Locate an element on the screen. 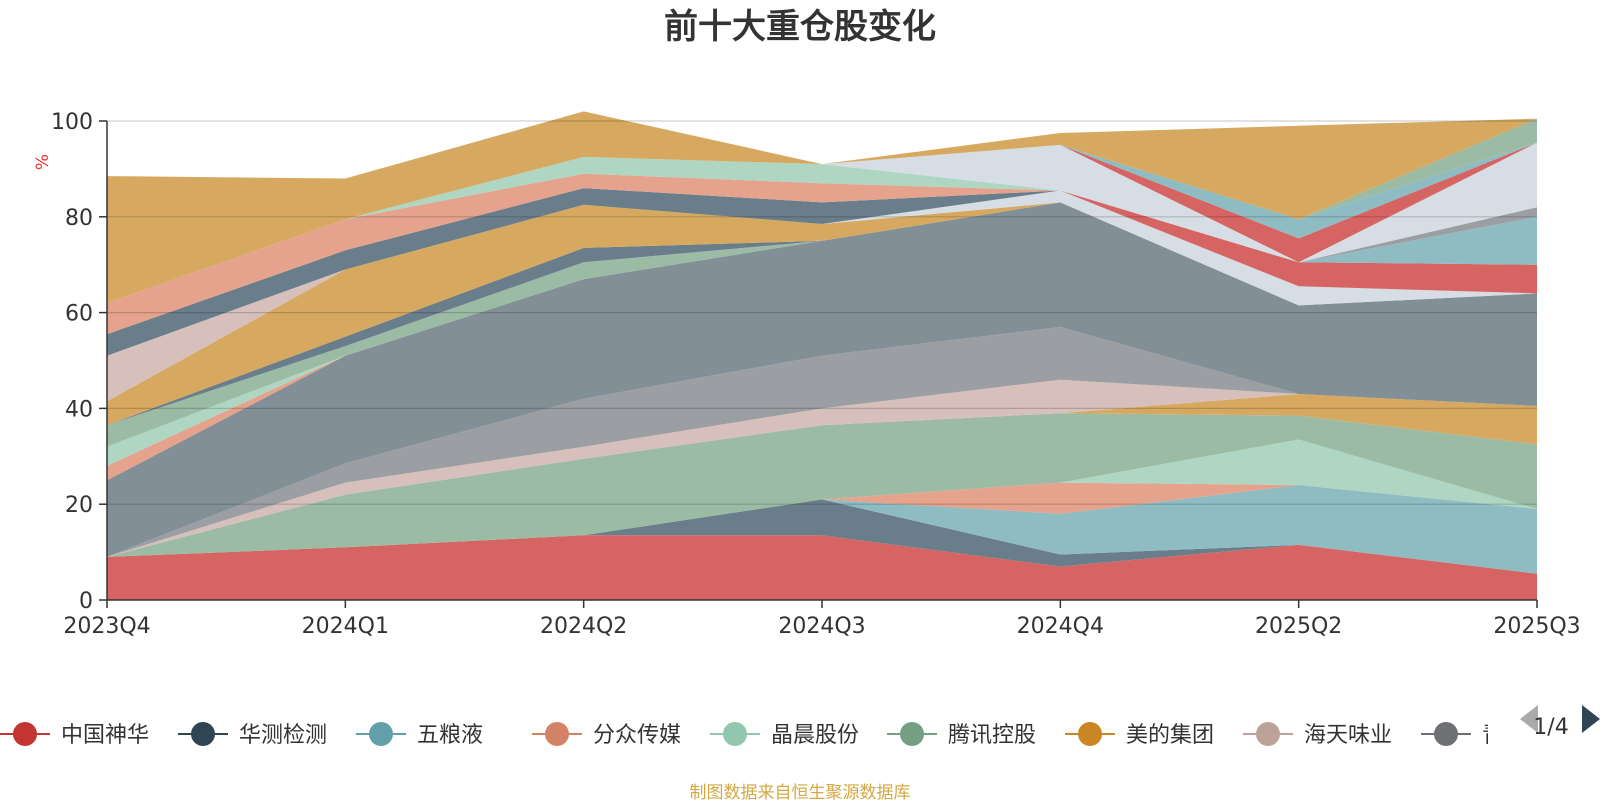 The width and height of the screenshot is (1600, 803). x-tick-label: 2024Q4 is located at coordinates (1060, 626).